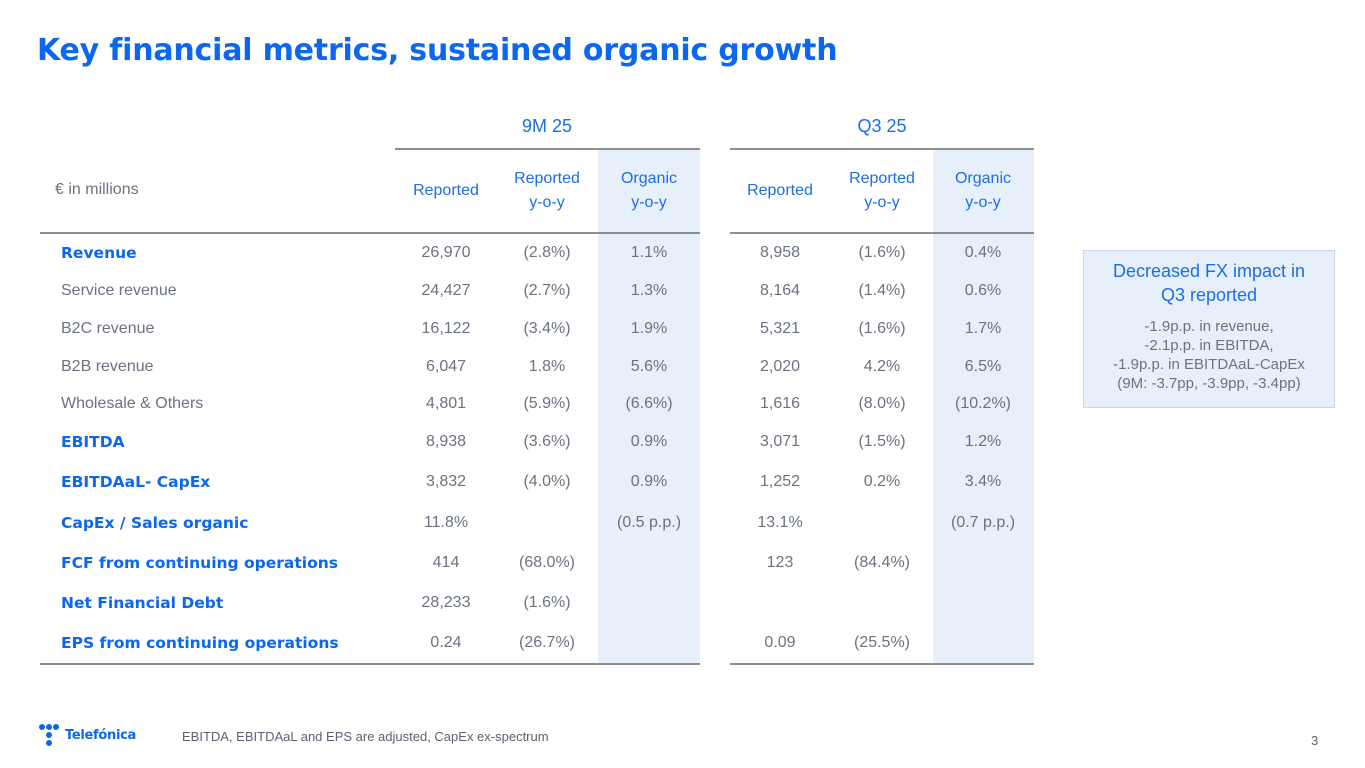 The height and width of the screenshot is (768, 1365). What do you see at coordinates (882, 403) in the screenshot?
I see `table-cell: (8.0%)` at bounding box center [882, 403].